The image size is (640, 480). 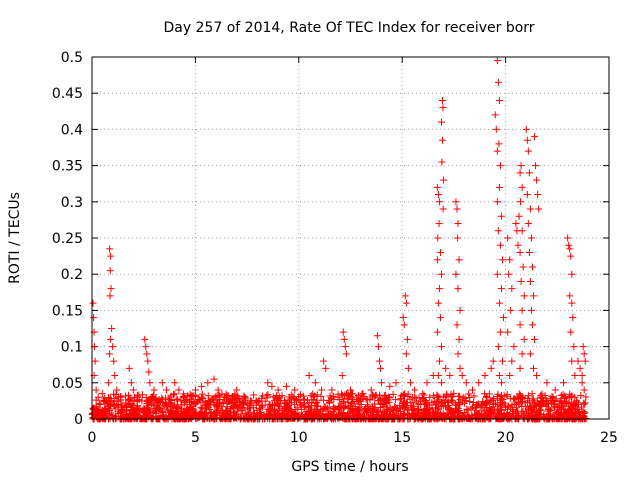 What do you see at coordinates (72, 348) in the screenshot?
I see `y-tick-label: 0.1` at bounding box center [72, 348].